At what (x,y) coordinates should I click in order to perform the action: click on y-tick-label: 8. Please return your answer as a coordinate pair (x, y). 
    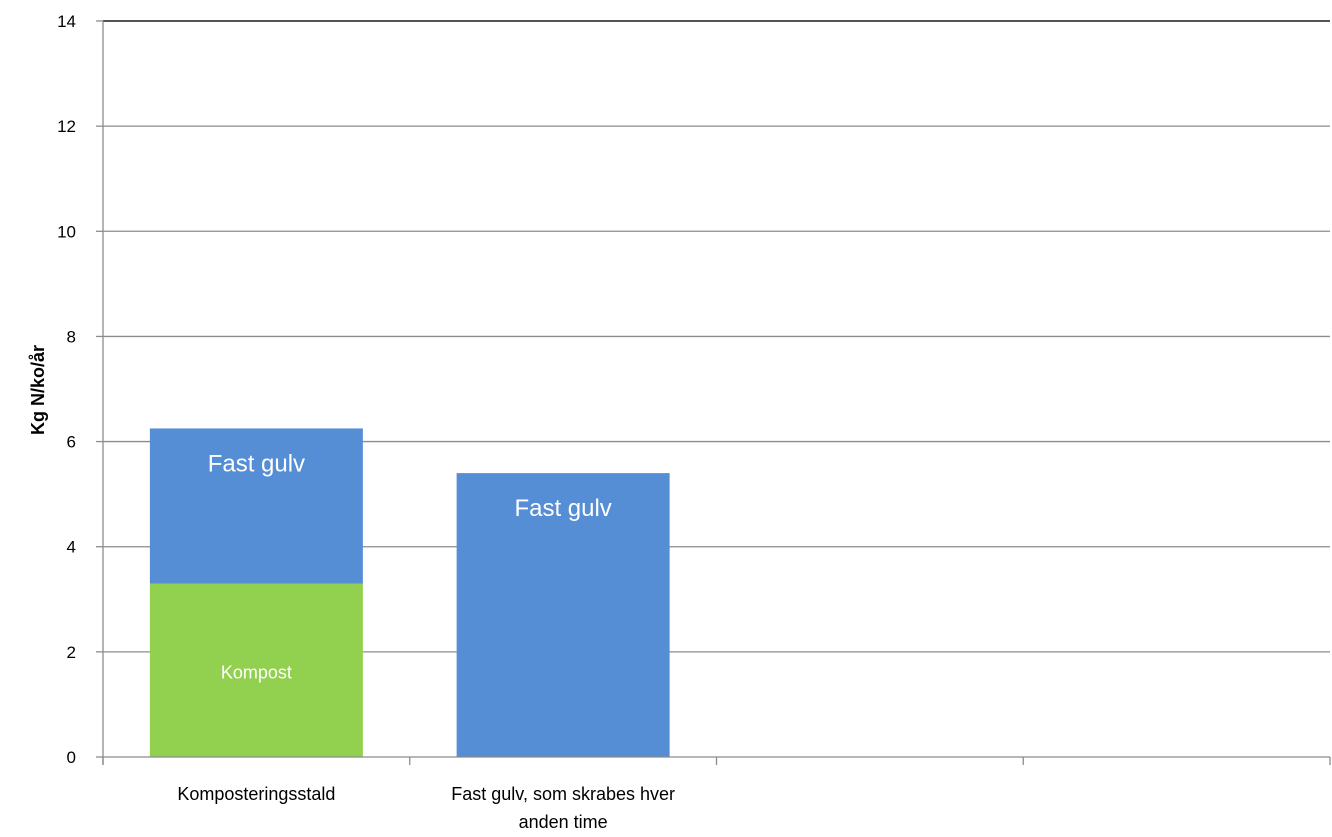
    Looking at the image, I should click on (71, 336).